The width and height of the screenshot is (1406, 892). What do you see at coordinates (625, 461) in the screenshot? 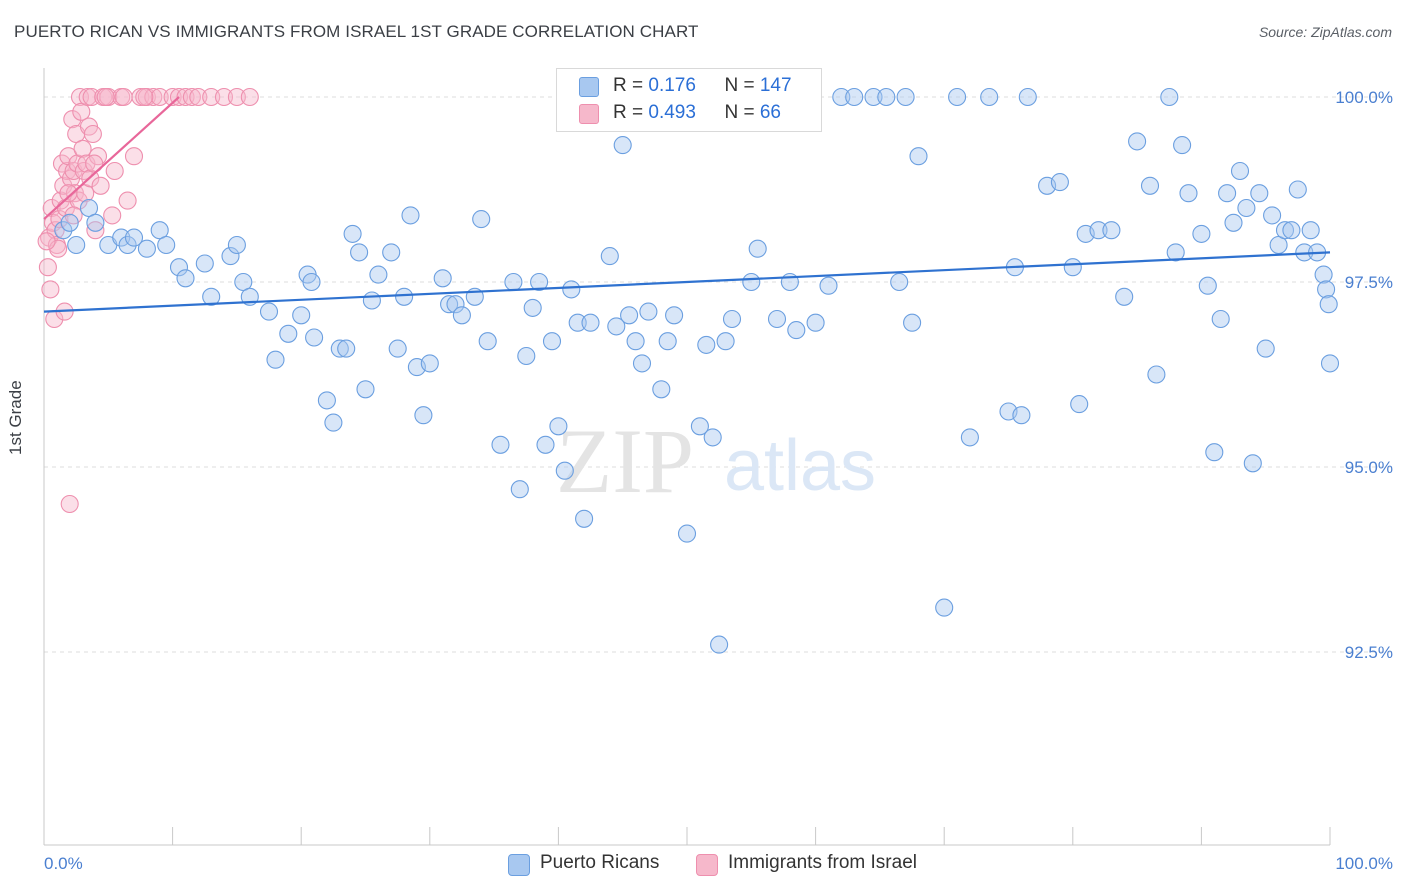
I see `watermark-zip: ZIP` at bounding box center [625, 461].